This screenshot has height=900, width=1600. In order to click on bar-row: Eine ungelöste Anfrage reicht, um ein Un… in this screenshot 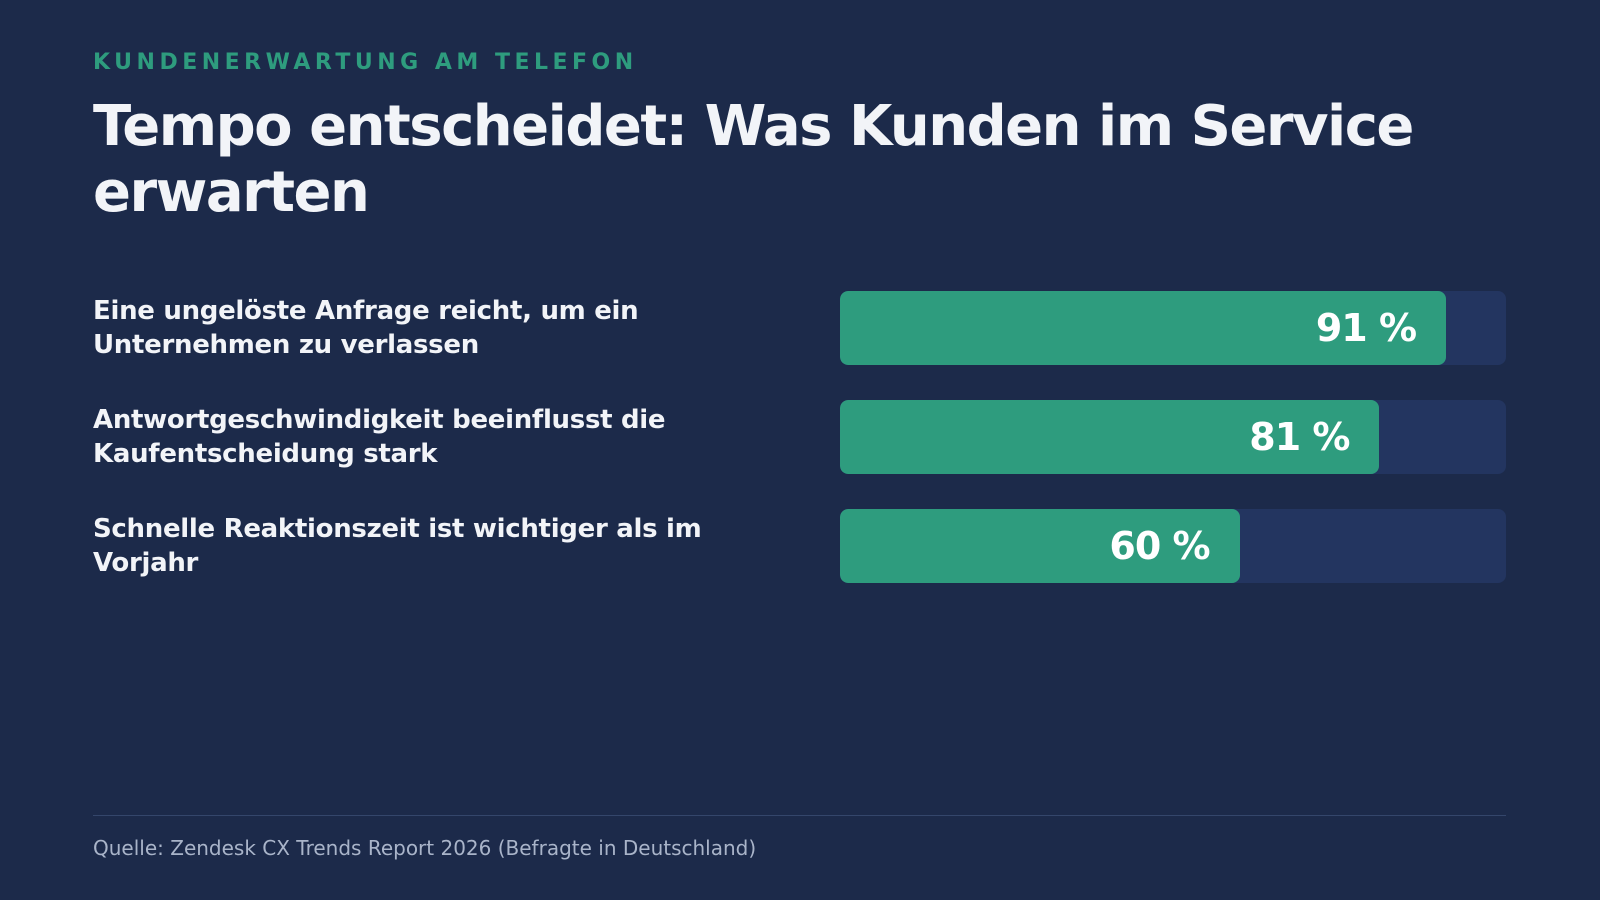, I will do `click(799, 328)`.